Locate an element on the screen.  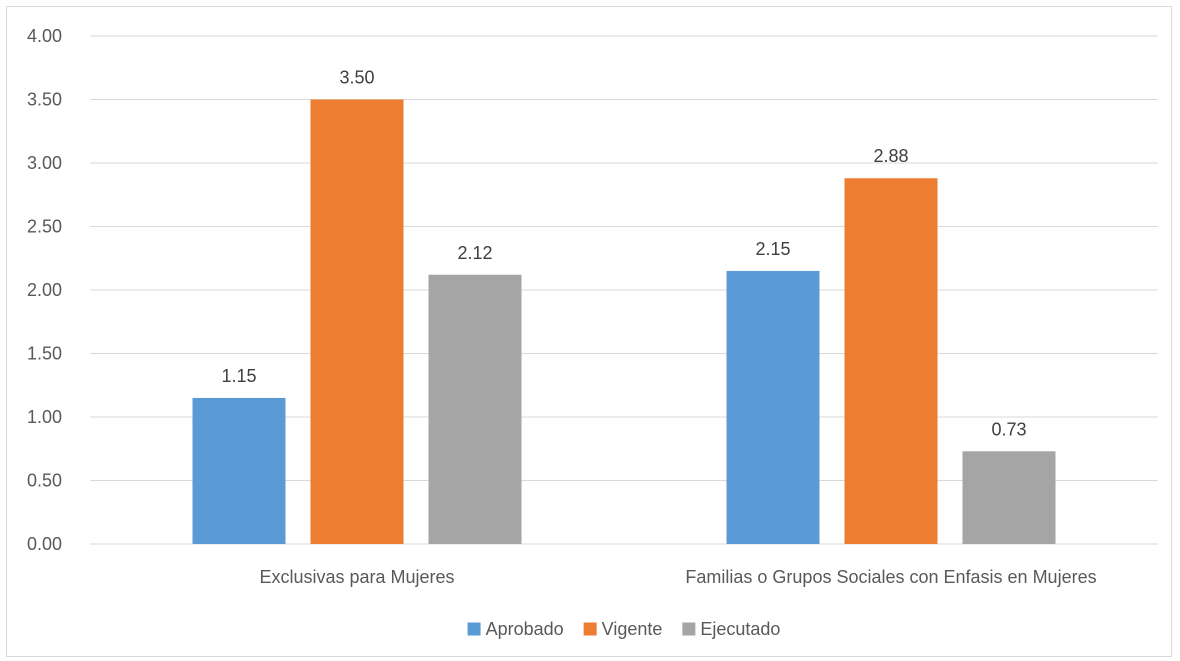
y-tick-label-6: 3.00 is located at coordinates (44, 163).